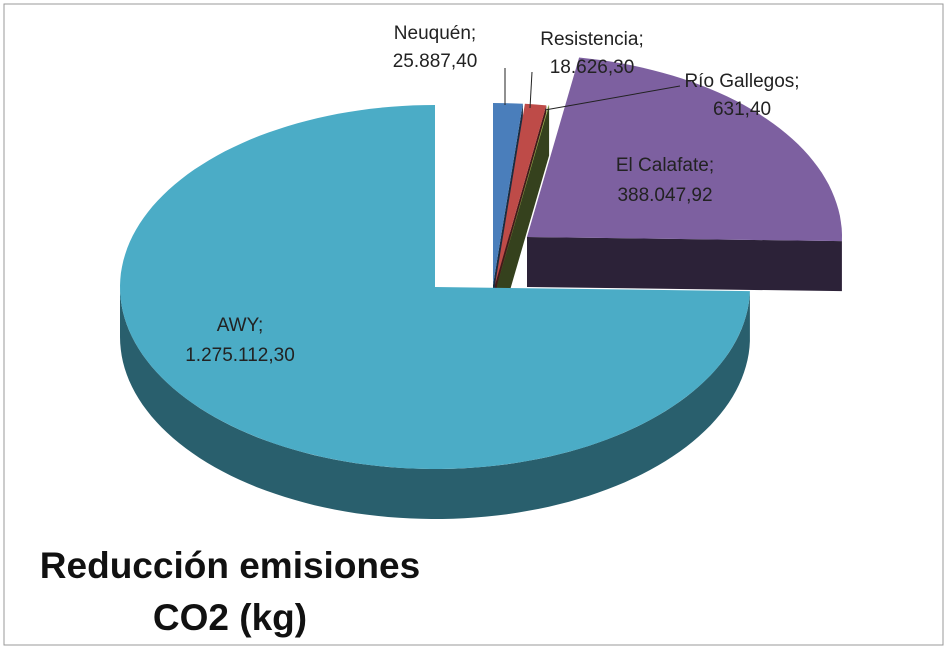  Describe the element at coordinates (240, 355) in the screenshot. I see `slice-value-label: 1.275.112,30` at that location.